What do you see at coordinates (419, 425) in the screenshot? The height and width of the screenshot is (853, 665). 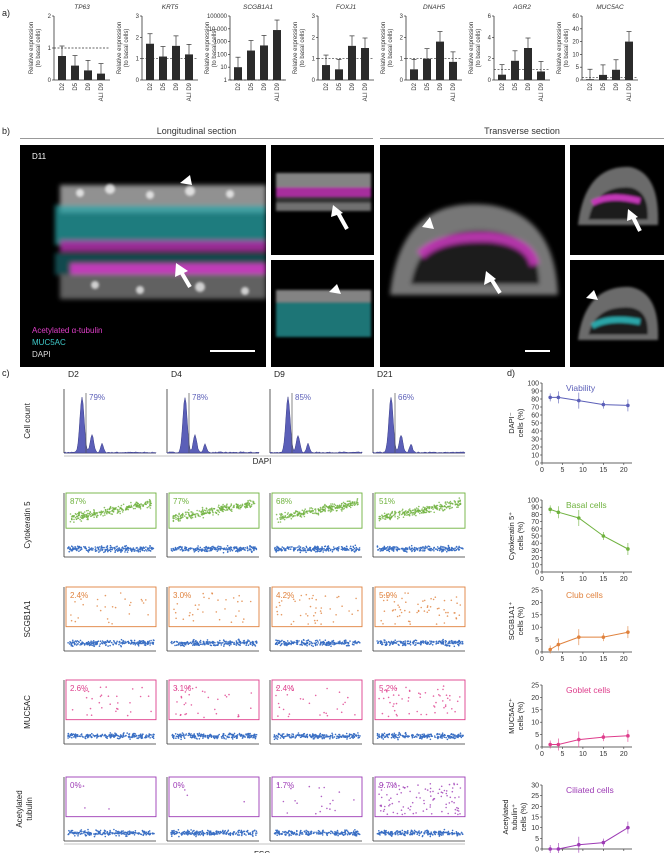 I see `histogram` at bounding box center [419, 425].